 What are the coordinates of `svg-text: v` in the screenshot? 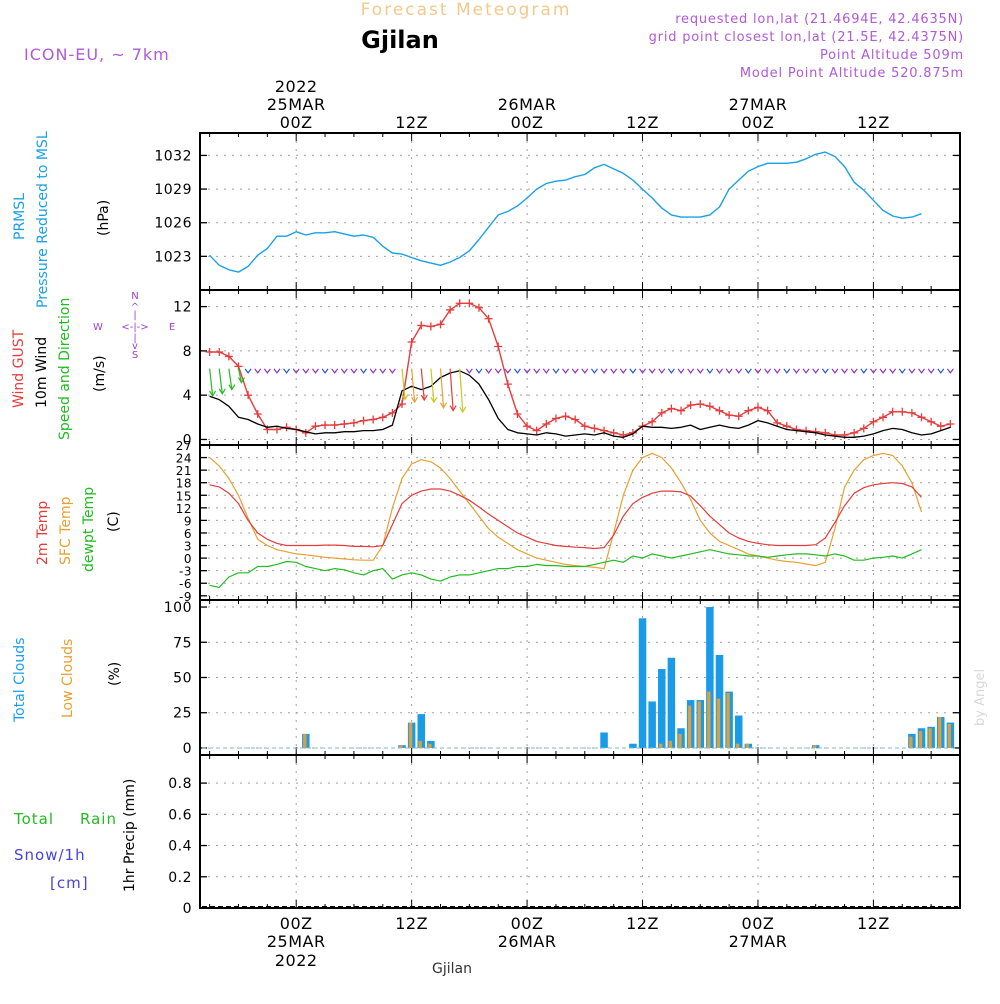 It's located at (135, 346).